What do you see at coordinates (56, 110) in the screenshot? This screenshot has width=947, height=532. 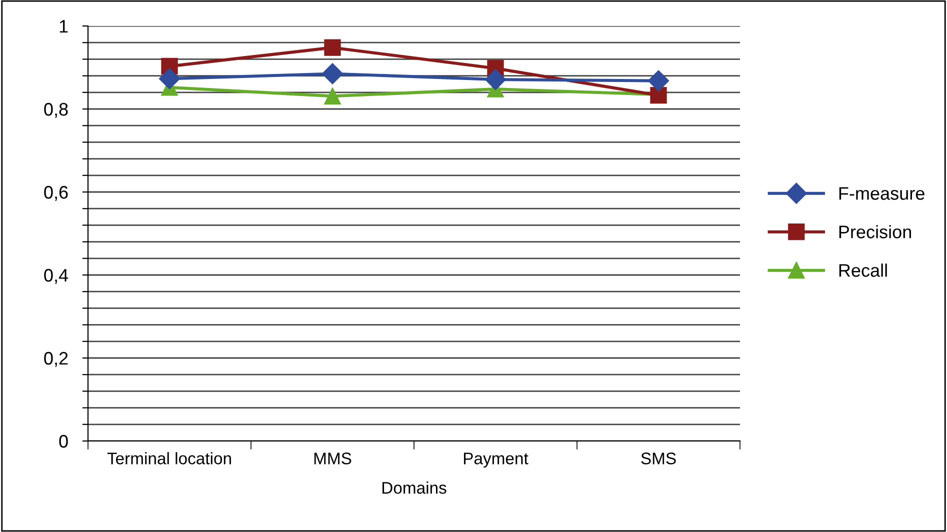 I see `y-tick-label: 0,8` at bounding box center [56, 110].